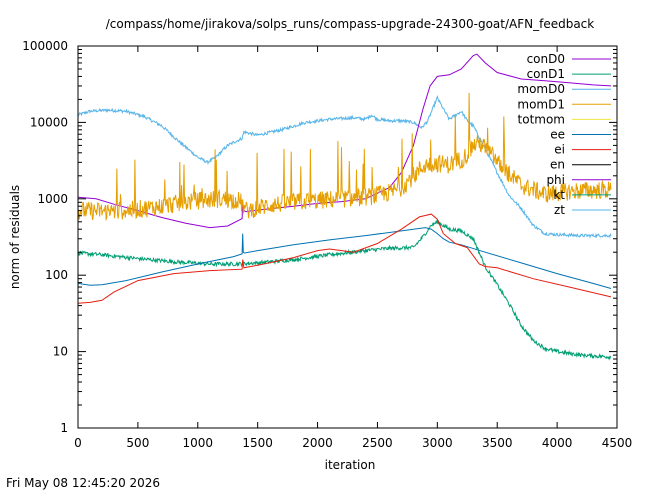 The width and height of the screenshot is (645, 491). I want to click on legend-label-conD0: conD0, so click(546, 59).